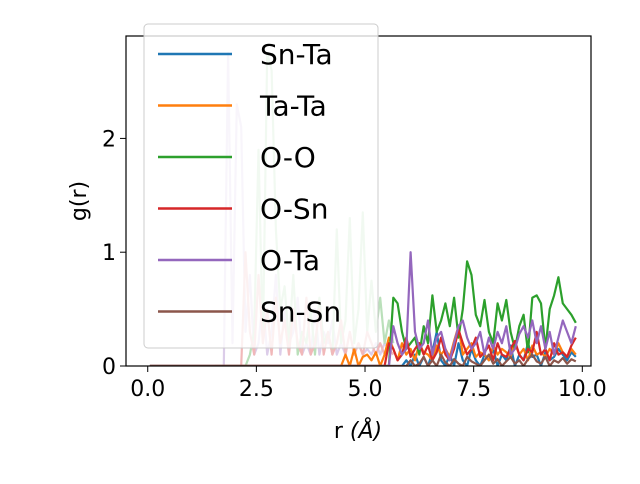 This screenshot has width=640, height=484. Describe the element at coordinates (363, 359) in the screenshot. I see `series-line-sn-sn` at that location.